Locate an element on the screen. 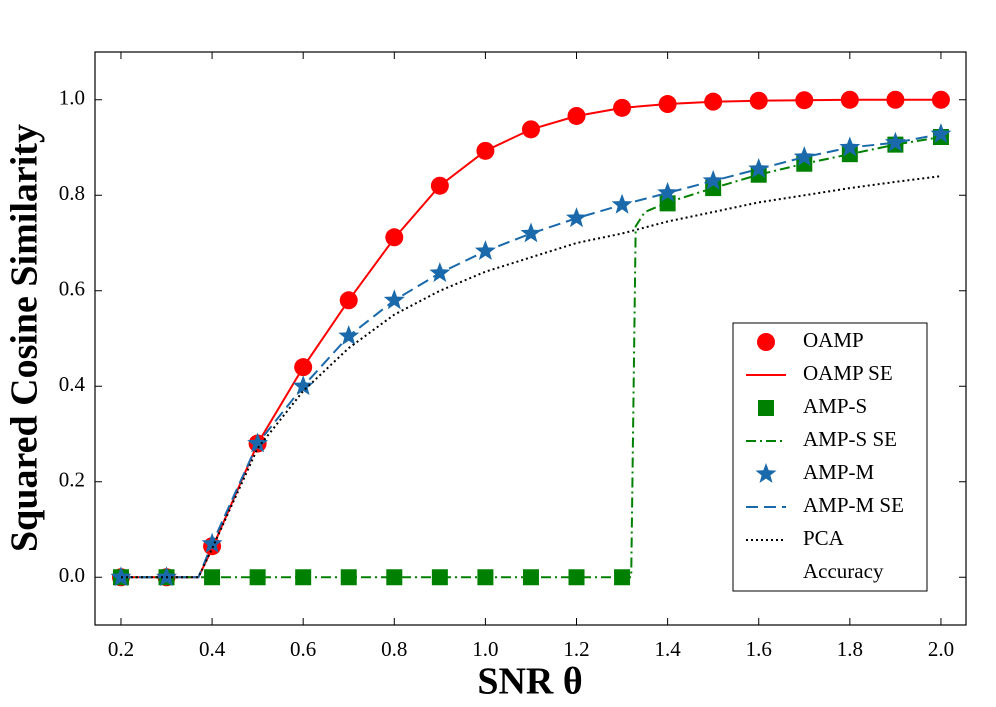  x-tick-label: 0.8 is located at coordinates (394, 649).